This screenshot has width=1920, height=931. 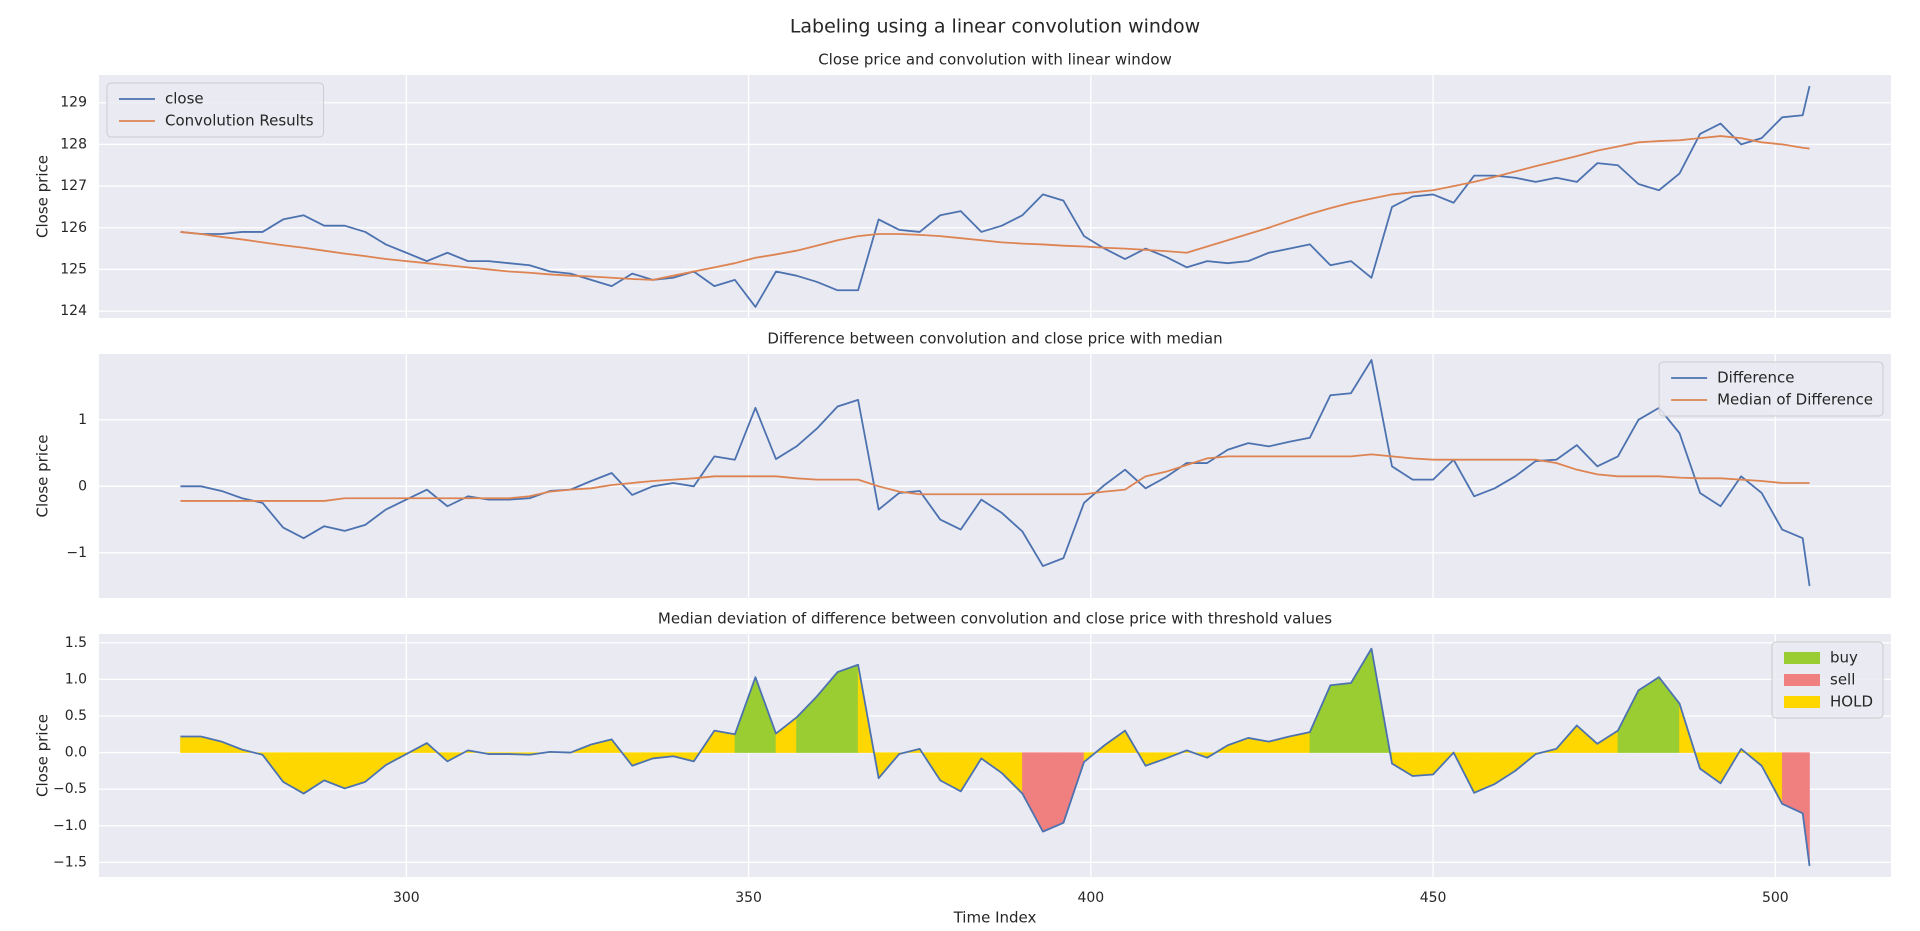 What do you see at coordinates (1842, 680) in the screenshot?
I see `legend-label: sell` at bounding box center [1842, 680].